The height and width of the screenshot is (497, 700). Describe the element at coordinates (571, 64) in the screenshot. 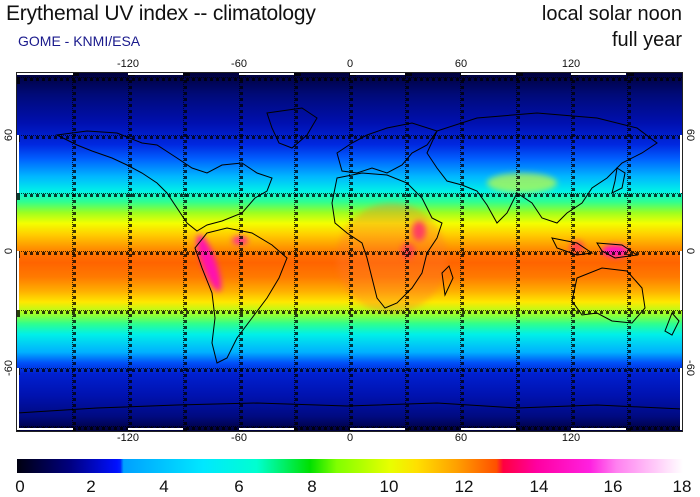

I see `lon-label-top: 120` at that location.